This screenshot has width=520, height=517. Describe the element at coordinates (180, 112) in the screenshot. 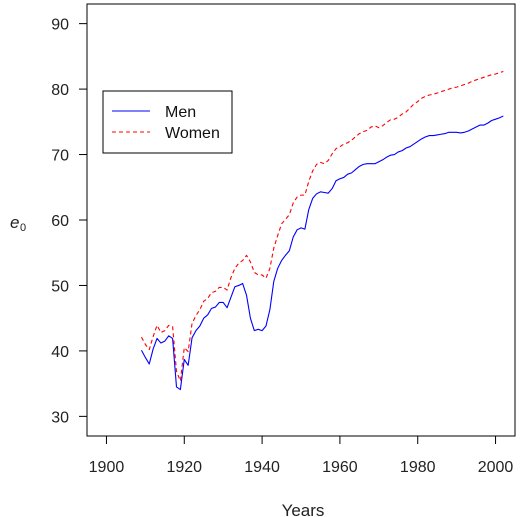

I see `legend-label-men: Men` at that location.